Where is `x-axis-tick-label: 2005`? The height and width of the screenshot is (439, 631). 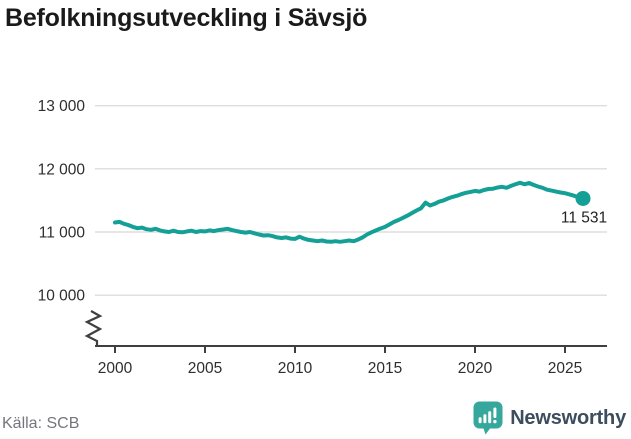 x-axis-tick-label: 2005 is located at coordinates (205, 368).